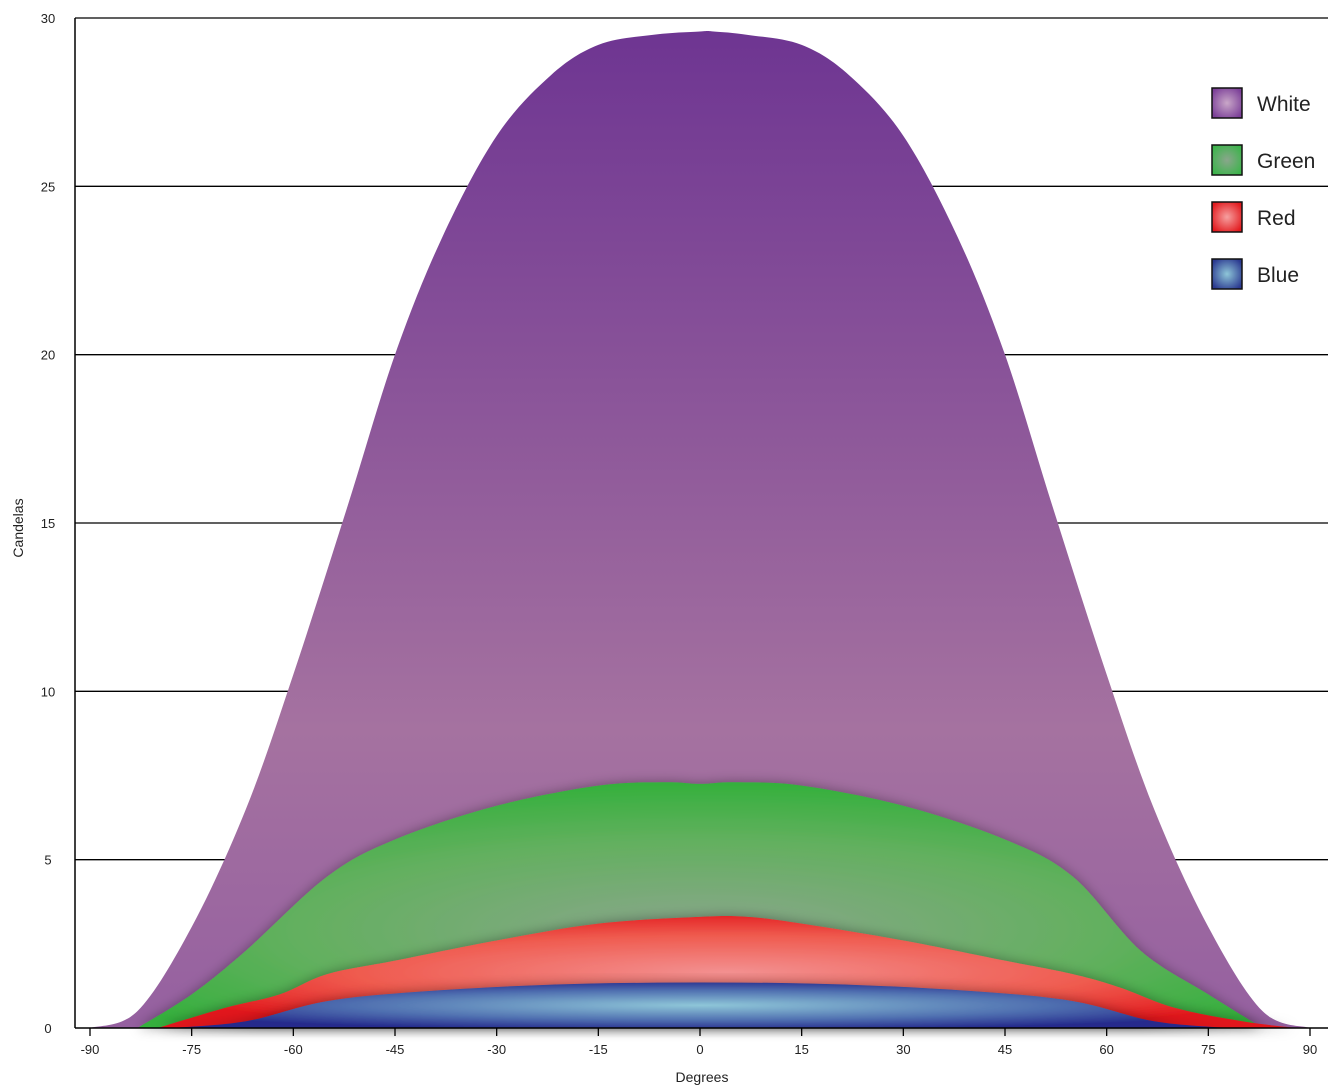 This screenshot has height=1087, width=1328. I want to click on legend-swatch-red, so click(1227, 217).